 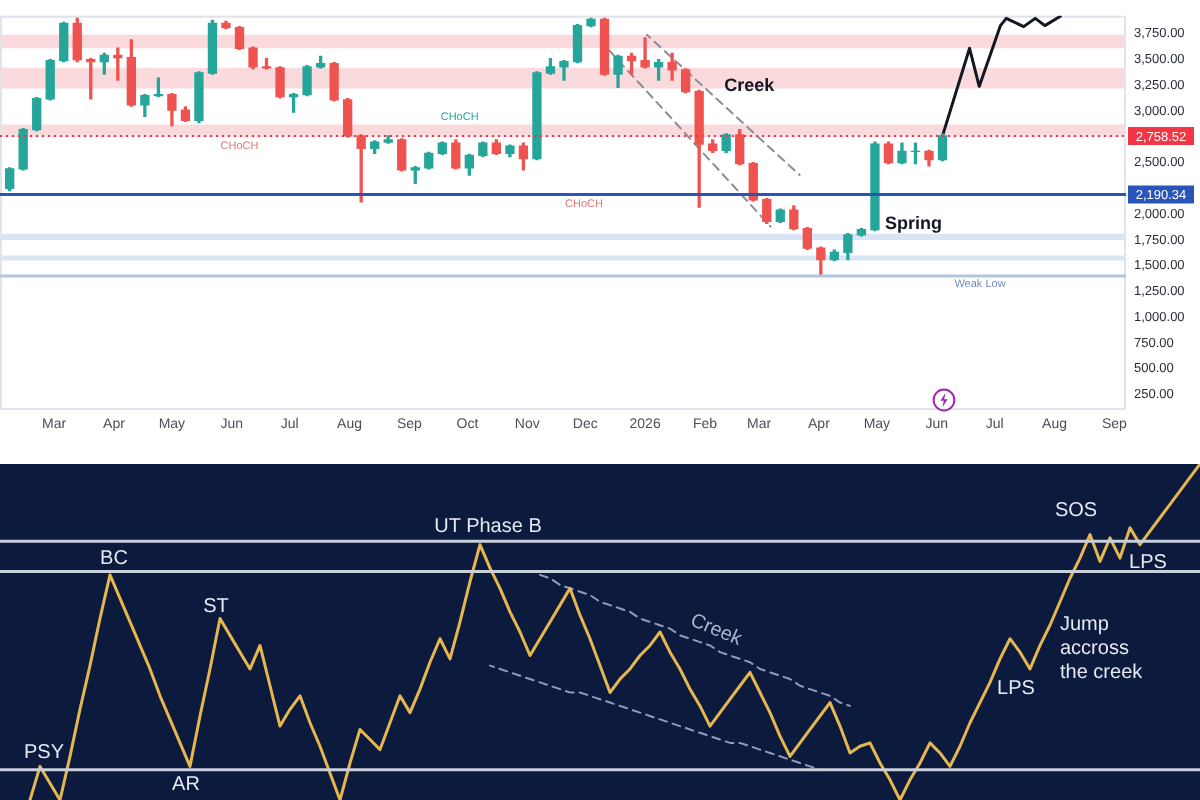 What do you see at coordinates (488, 526) in the screenshot?
I see `annotation: UT Phase B` at bounding box center [488, 526].